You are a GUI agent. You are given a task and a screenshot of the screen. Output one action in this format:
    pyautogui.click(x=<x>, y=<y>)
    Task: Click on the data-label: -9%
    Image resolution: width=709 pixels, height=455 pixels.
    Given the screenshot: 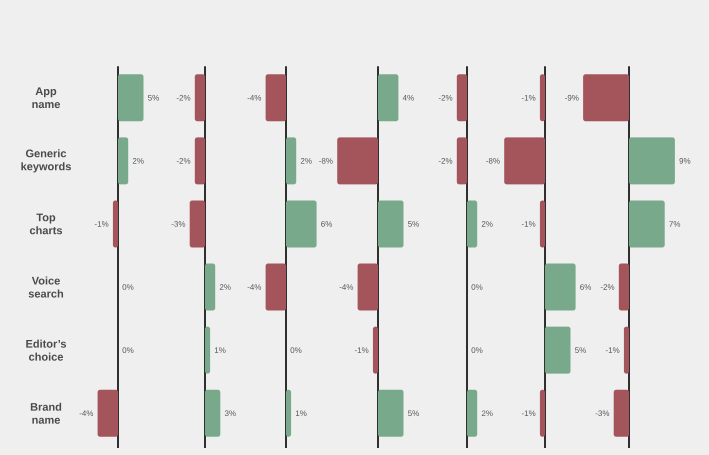 What is the action you would take?
    pyautogui.click(x=572, y=97)
    